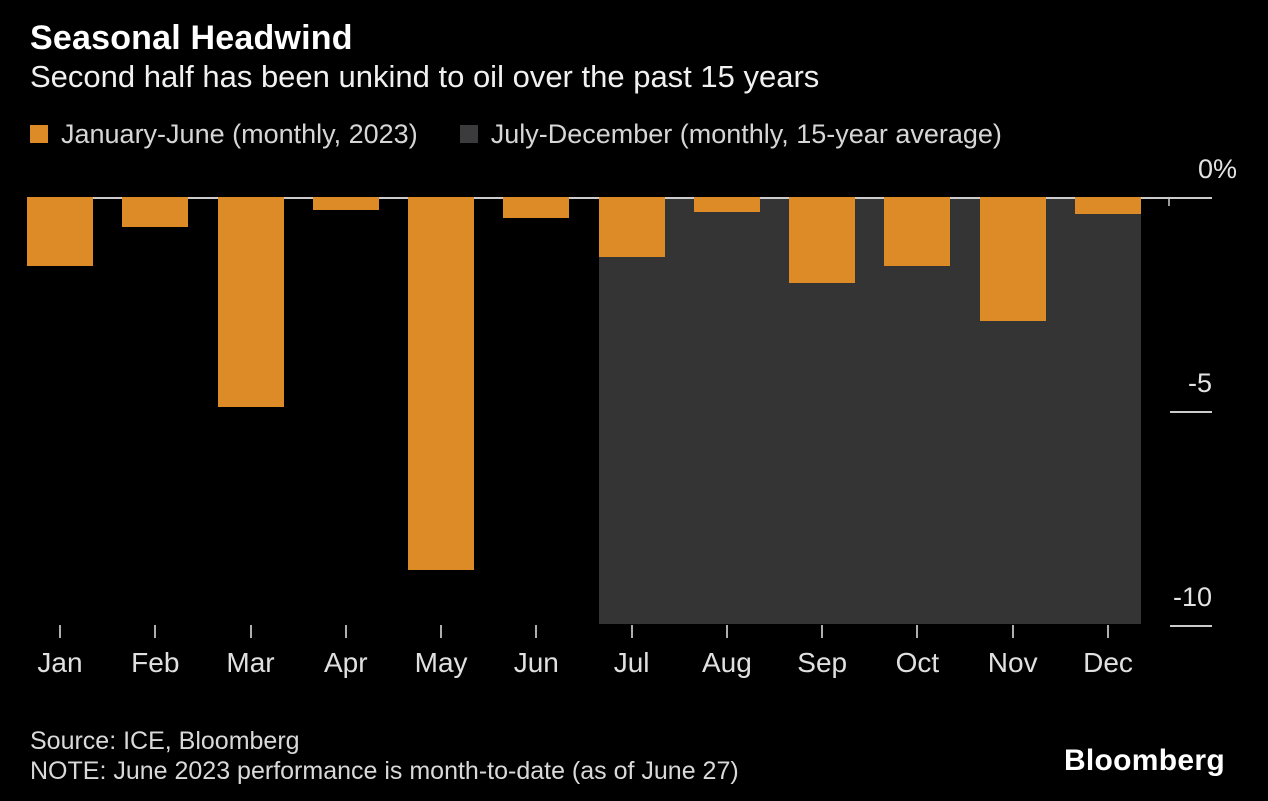 Image resolution: width=1268 pixels, height=801 pixels. Describe the element at coordinates (746, 134) in the screenshot. I see `legend-label-july-december: July-December (monthly, 15-year average)` at that location.